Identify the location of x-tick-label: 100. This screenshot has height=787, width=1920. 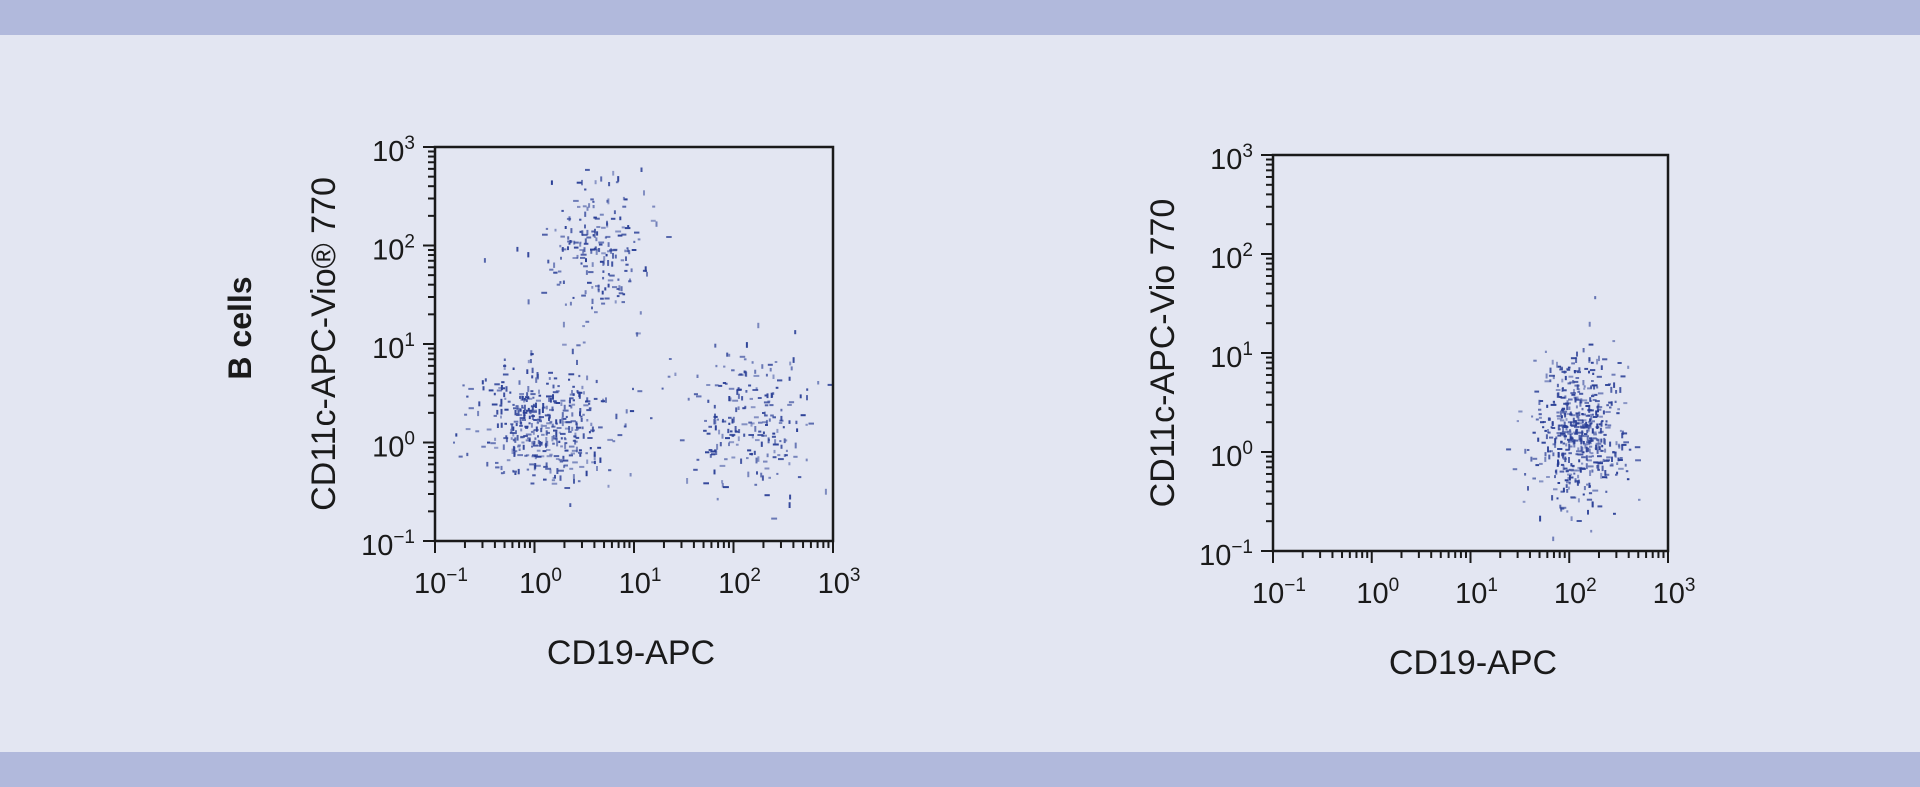
(540, 582).